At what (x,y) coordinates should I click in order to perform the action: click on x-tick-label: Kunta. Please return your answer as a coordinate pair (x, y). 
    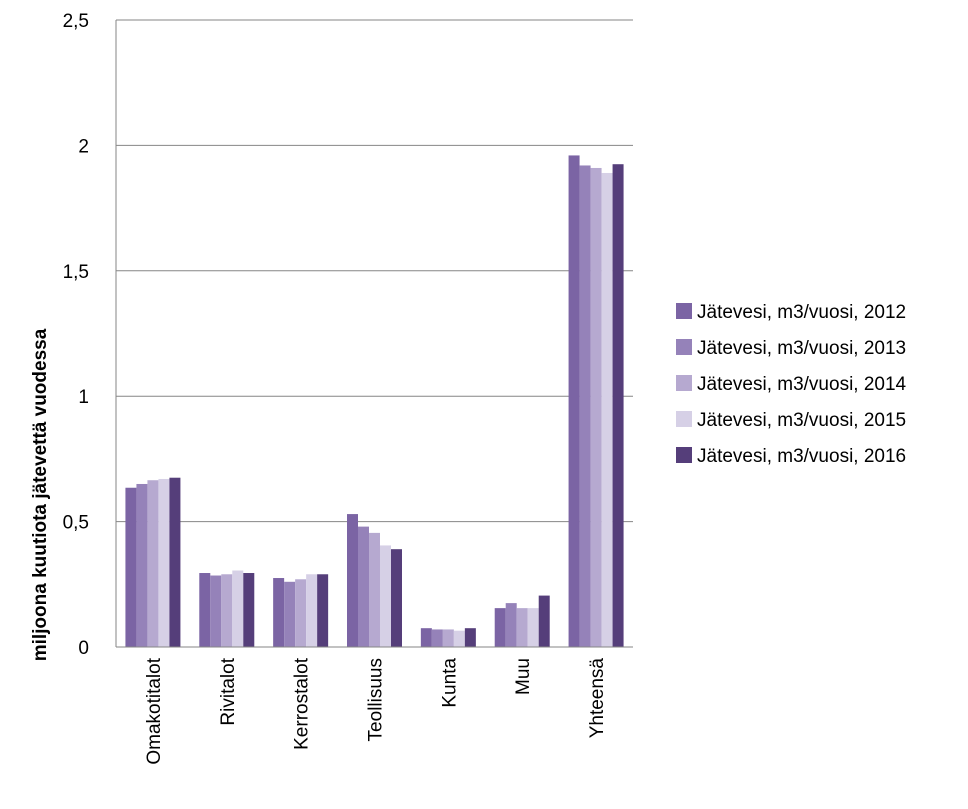
    Looking at the image, I should click on (449, 683).